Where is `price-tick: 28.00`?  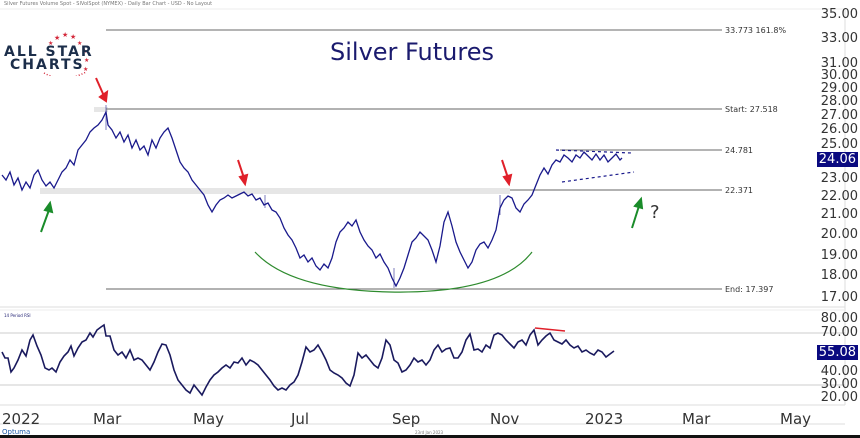 price-tick: 28.00 is located at coordinates (839, 101).